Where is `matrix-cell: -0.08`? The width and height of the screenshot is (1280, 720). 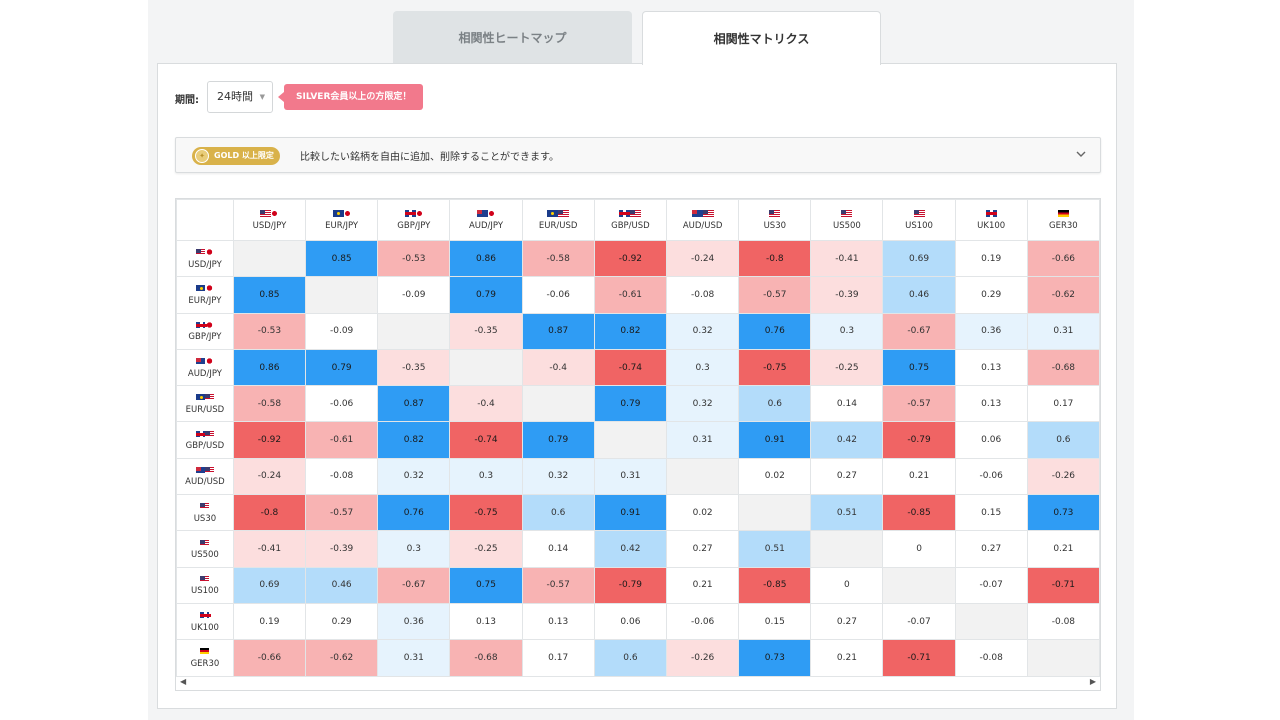
matrix-cell: -0.08 is located at coordinates (342, 476).